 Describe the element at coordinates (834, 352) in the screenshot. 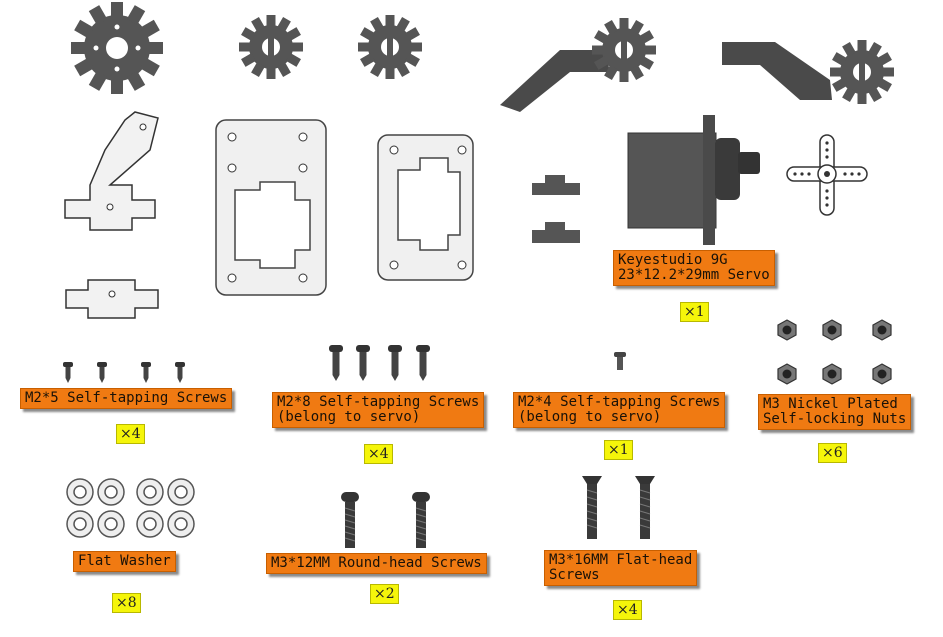

I see `m3-nuts` at that location.